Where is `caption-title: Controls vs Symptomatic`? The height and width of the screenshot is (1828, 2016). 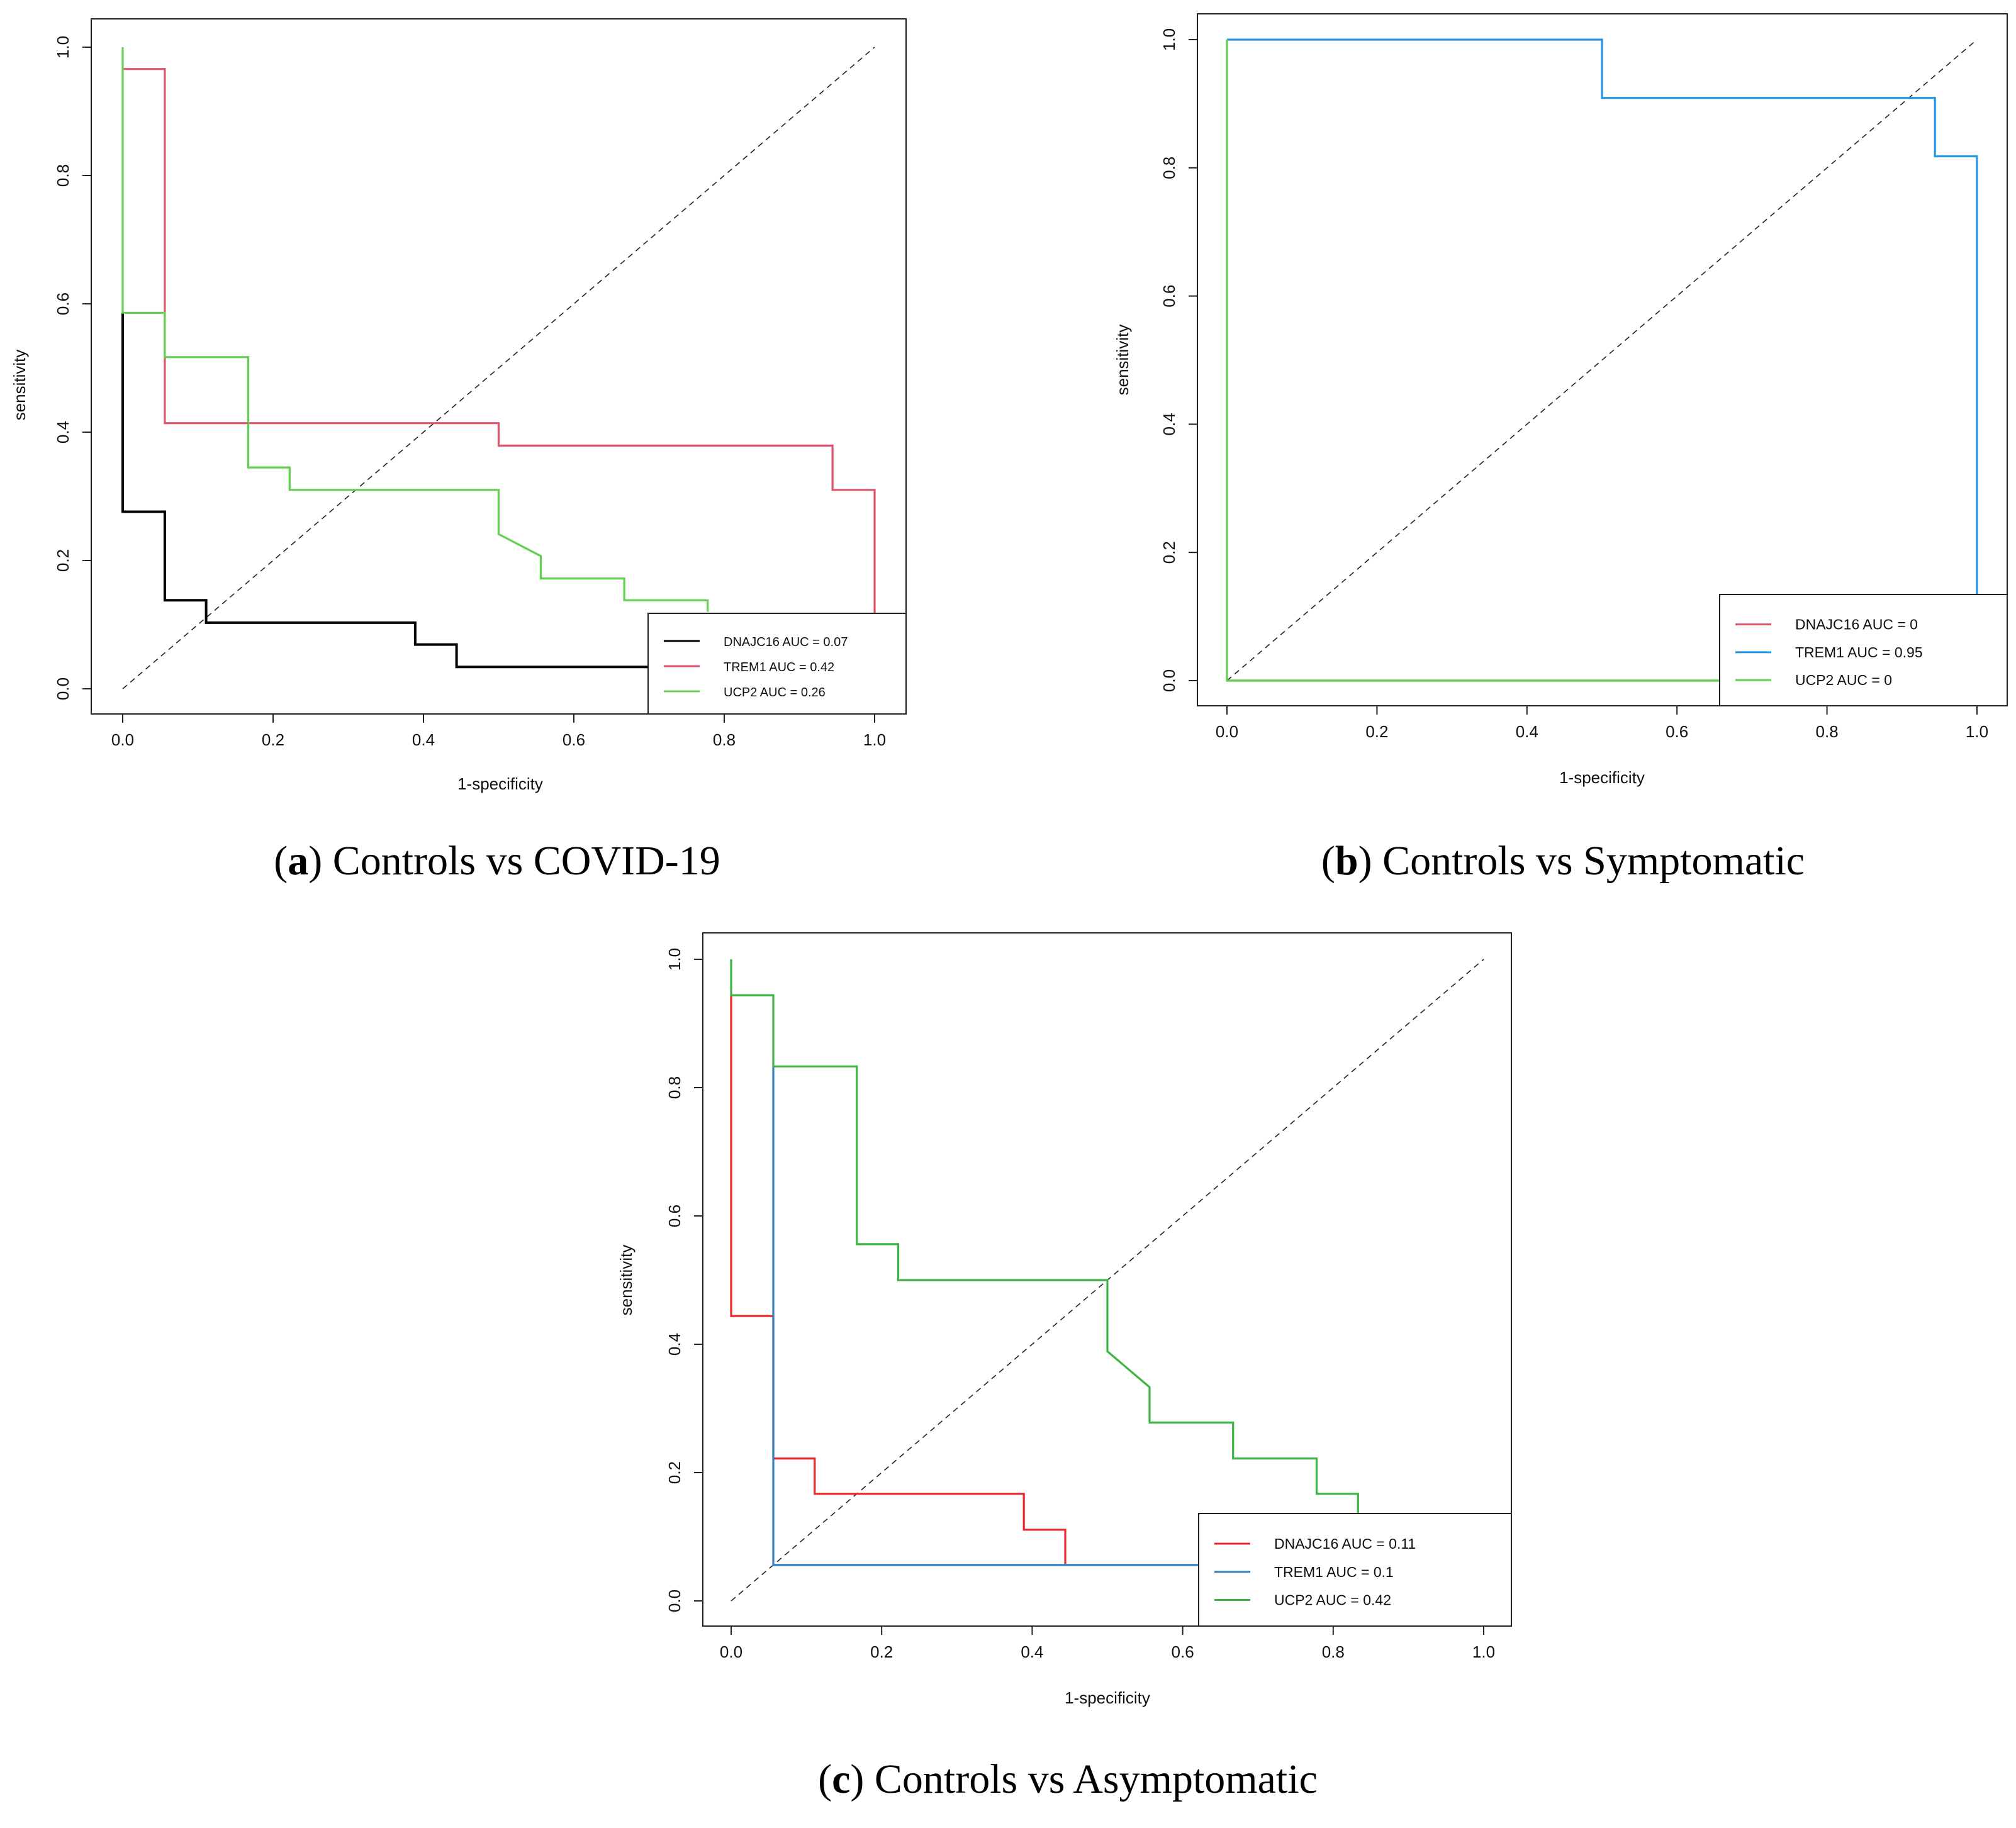 caption-title: Controls vs Symptomatic is located at coordinates (1593, 861).